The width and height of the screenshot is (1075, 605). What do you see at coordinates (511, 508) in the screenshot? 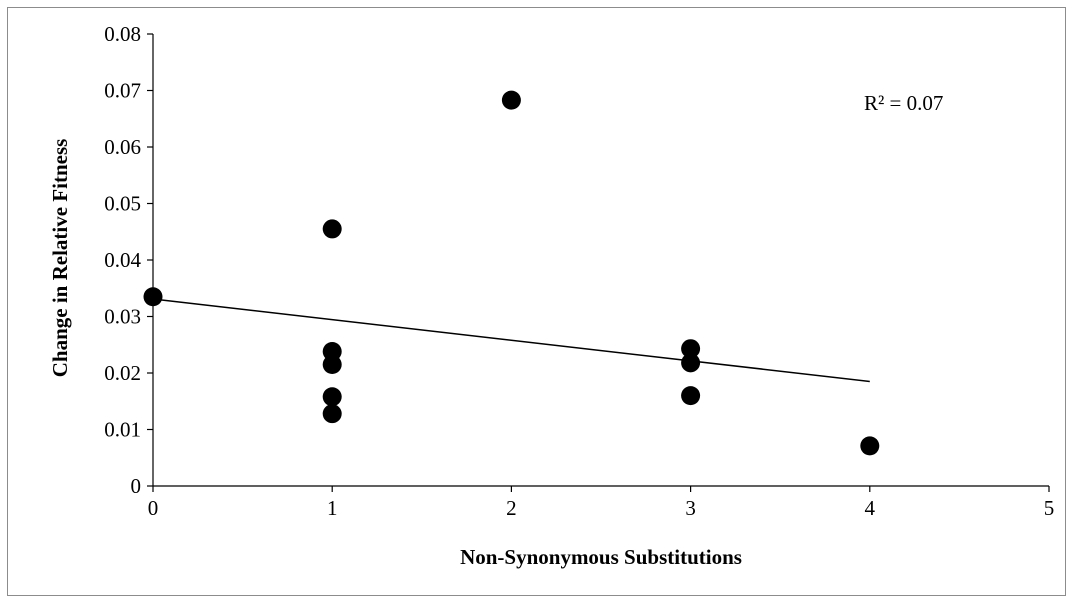
I see `x-tick-label: 2` at bounding box center [511, 508].